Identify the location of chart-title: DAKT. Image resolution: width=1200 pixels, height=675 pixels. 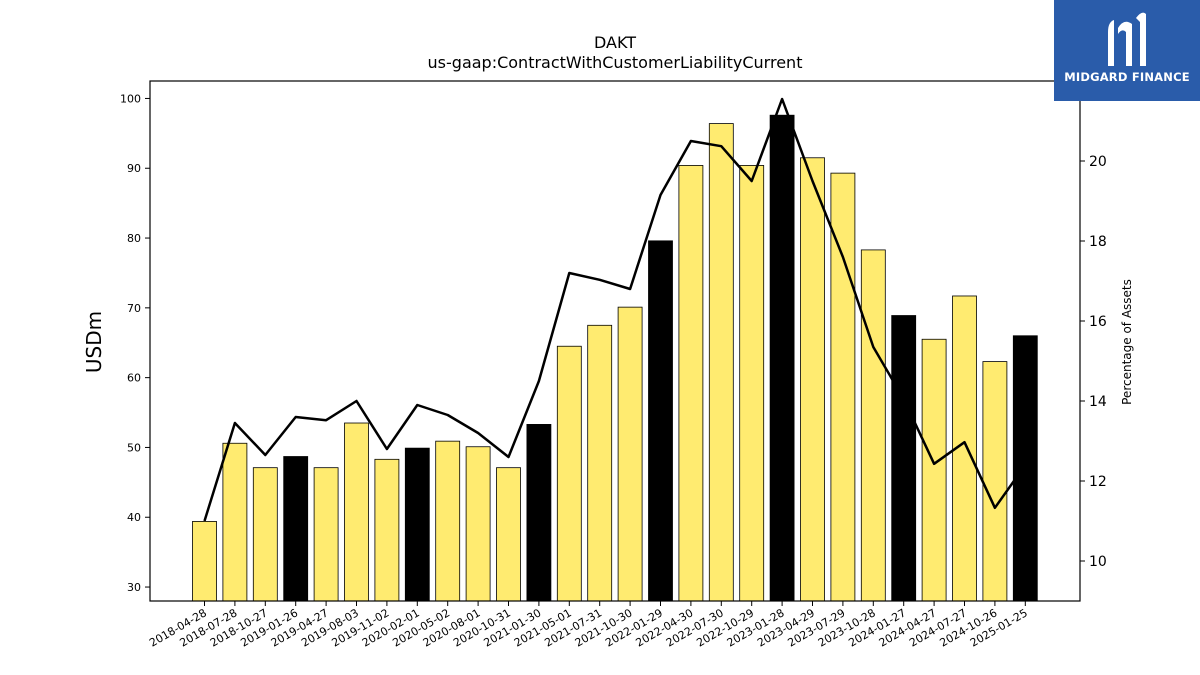
(615, 42).